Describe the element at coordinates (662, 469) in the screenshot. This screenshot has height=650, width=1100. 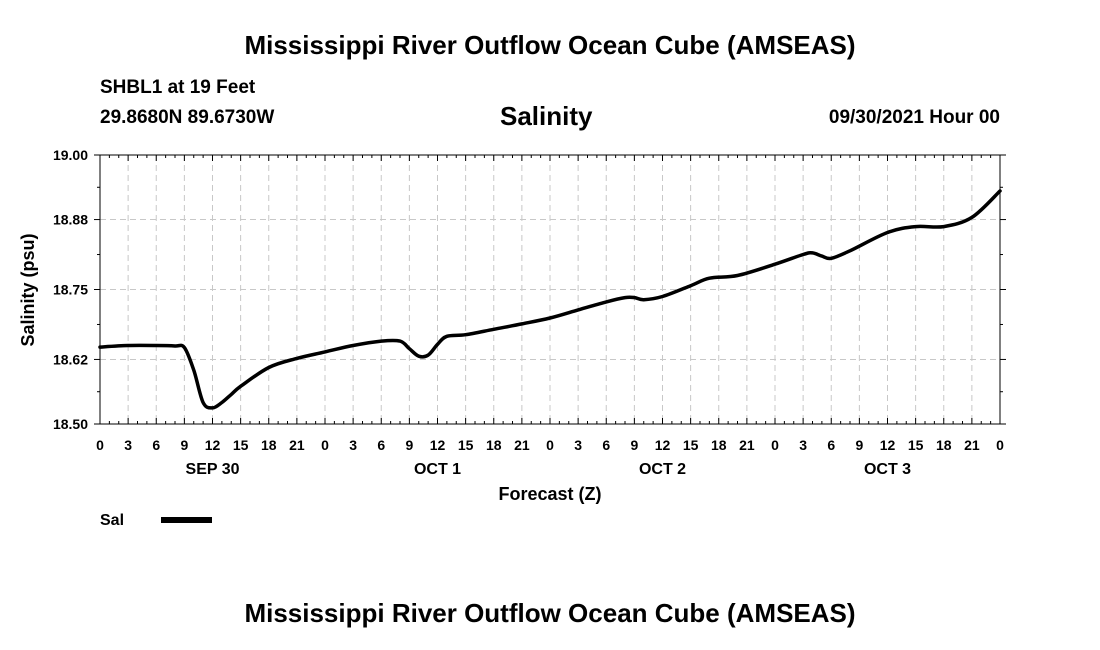
I see `day-label: OCT 2` at that location.